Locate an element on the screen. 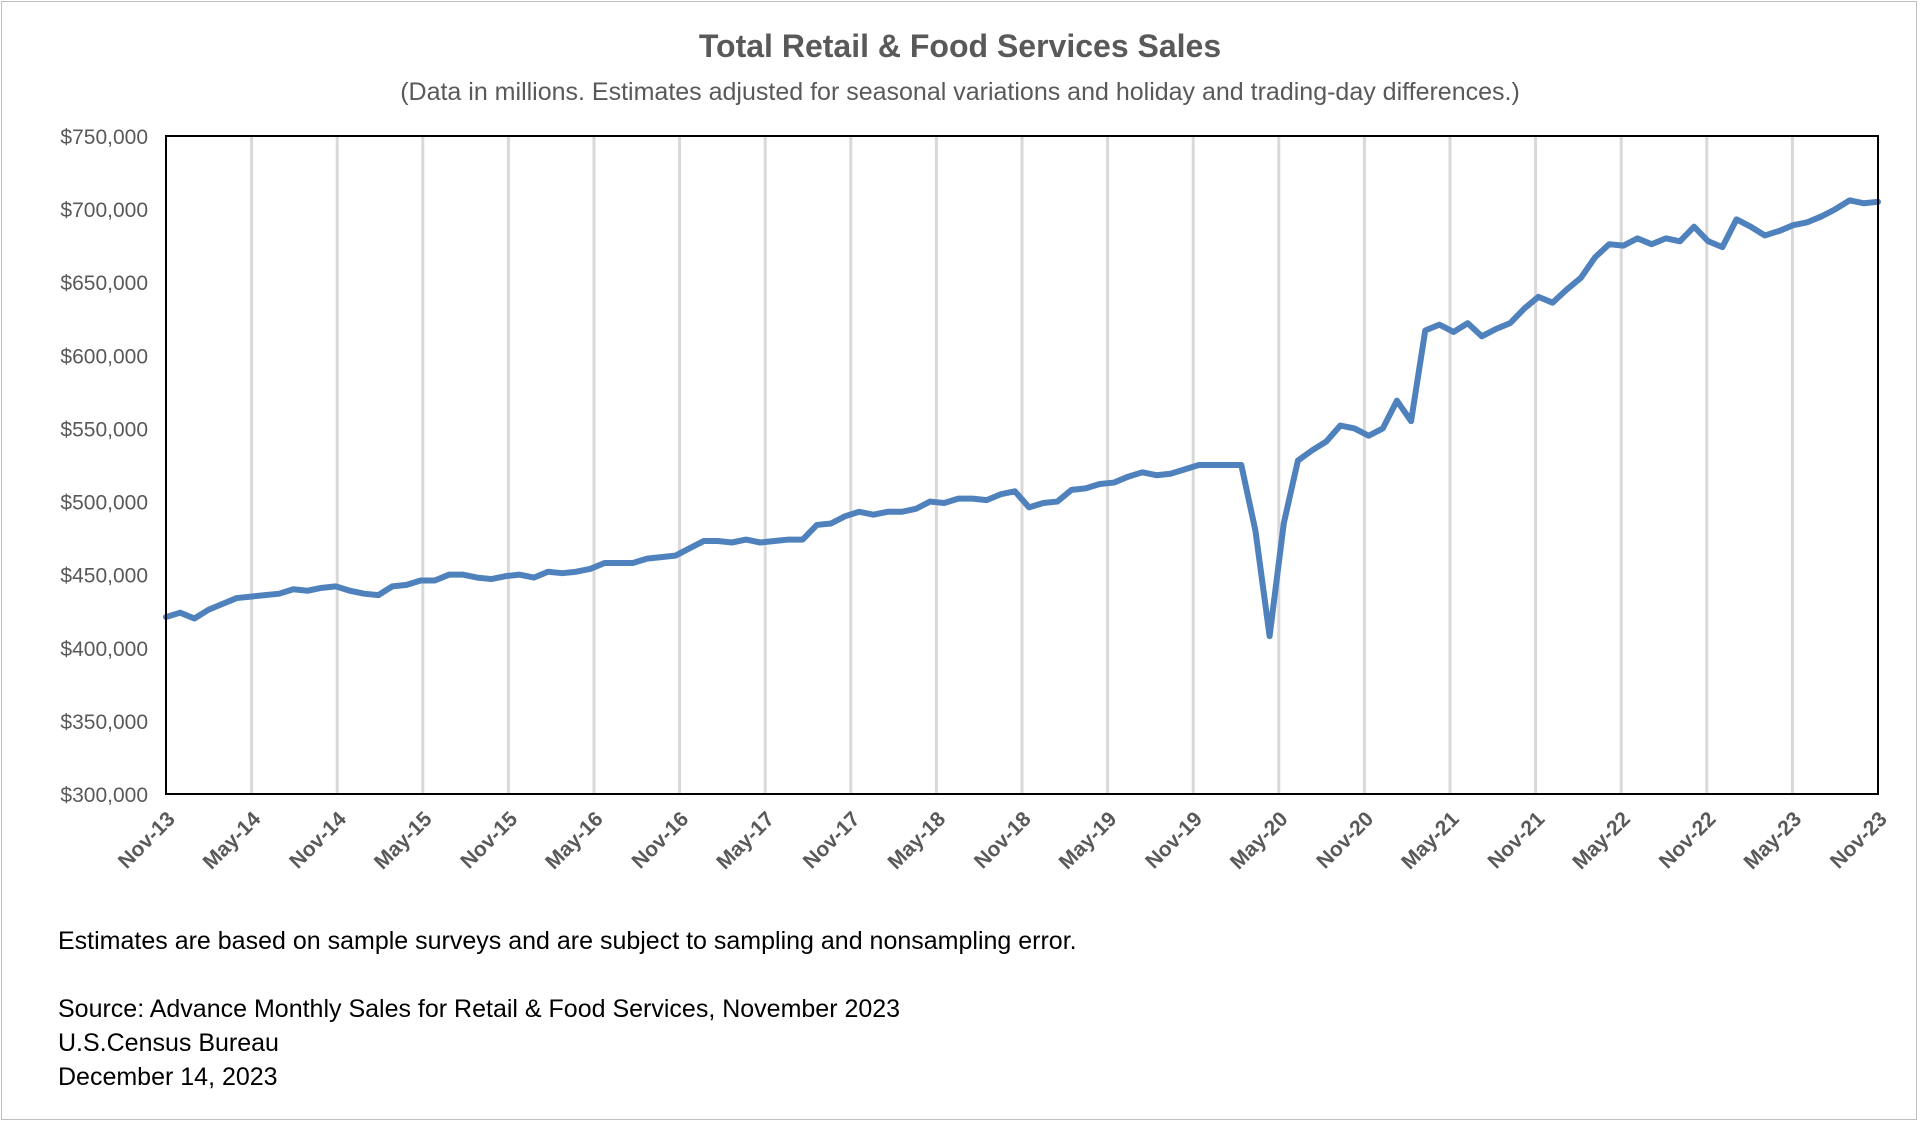 This screenshot has height=1123, width=1920. x-tick-label: Nov-18 is located at coordinates (1003, 840).